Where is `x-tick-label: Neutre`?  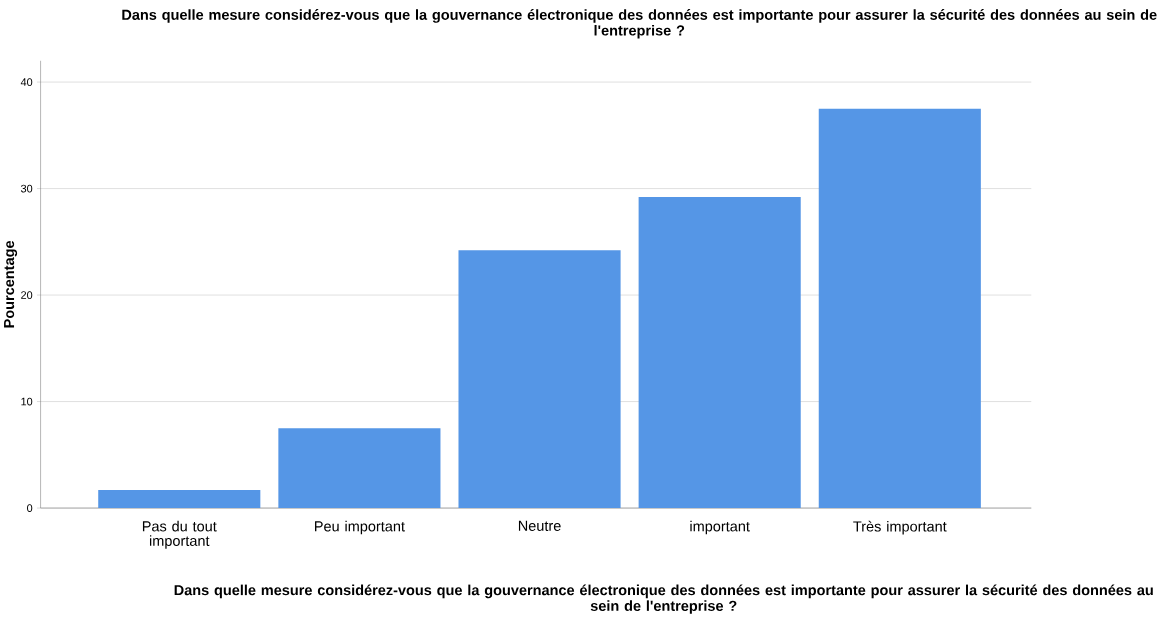 x-tick-label: Neutre is located at coordinates (539, 526).